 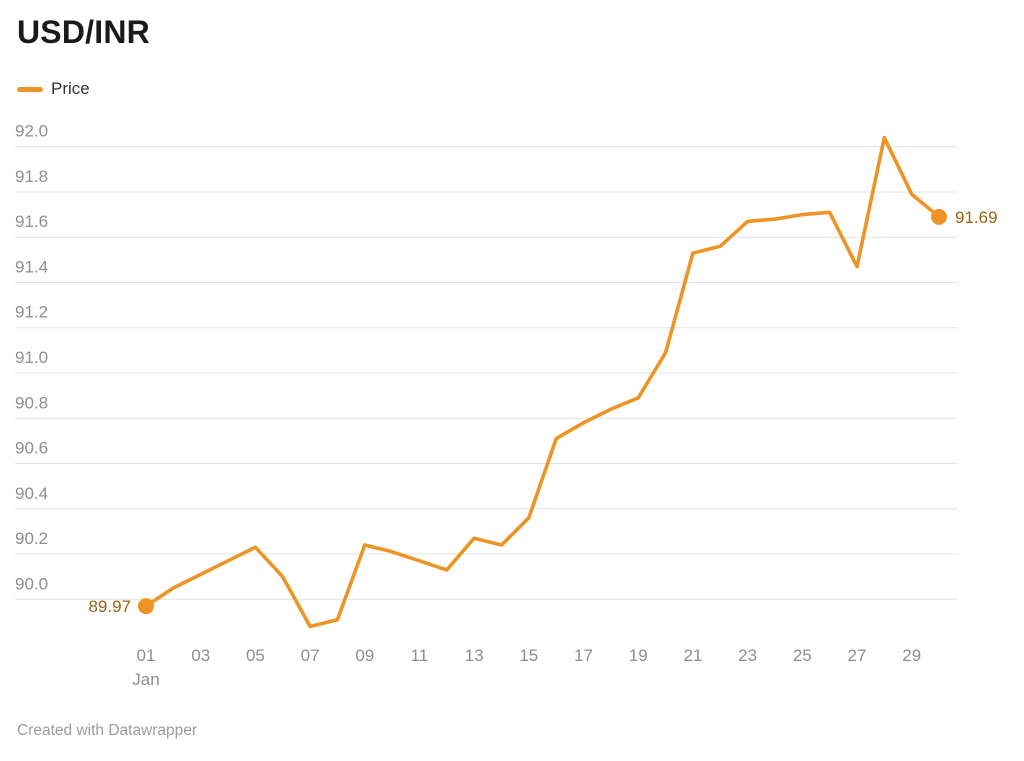 What do you see at coordinates (857, 655) in the screenshot?
I see `x-tick-label: 27` at bounding box center [857, 655].